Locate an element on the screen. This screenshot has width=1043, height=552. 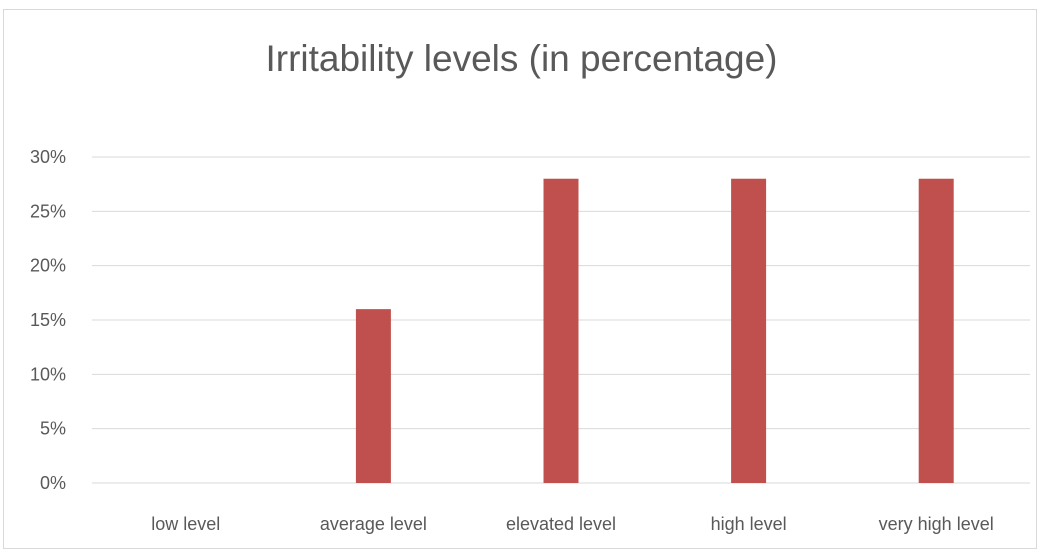
y-axis-ticks: 0% 5% 10% 15% 20% 25% 30% is located at coordinates (48, 320).